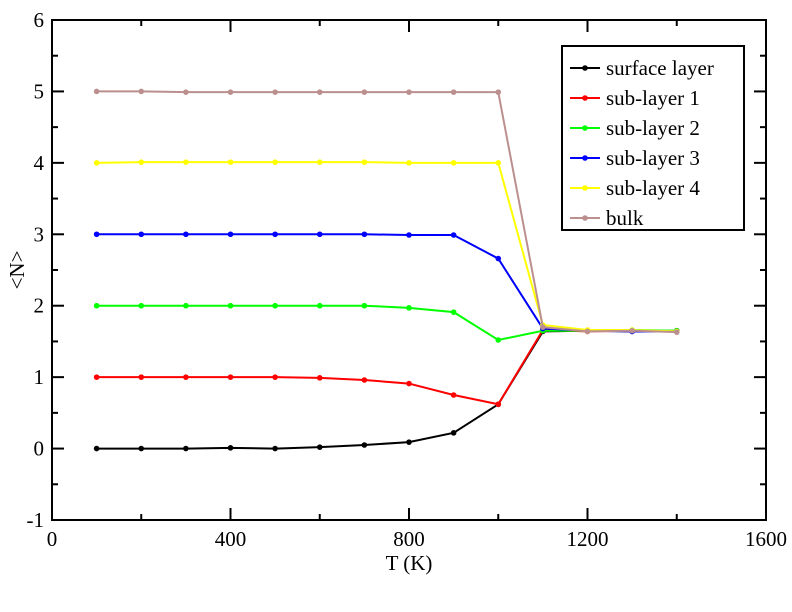 This screenshot has width=792, height=612. I want to click on legend-label: sub-layer 1, so click(653, 98).